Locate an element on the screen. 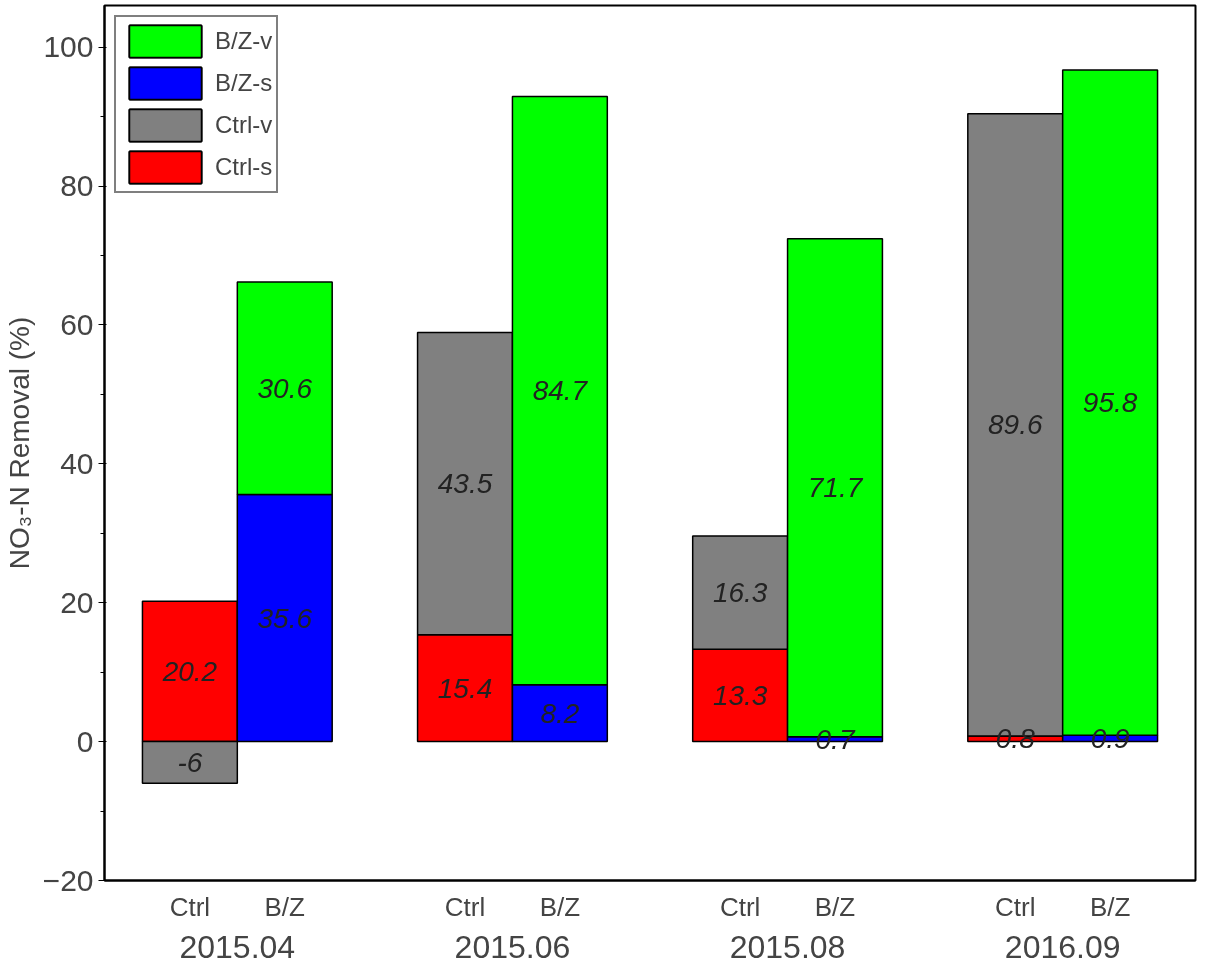 The image size is (1226, 978). y-axis-title: NO₃-N Removal (%) is located at coordinates (19, 443).